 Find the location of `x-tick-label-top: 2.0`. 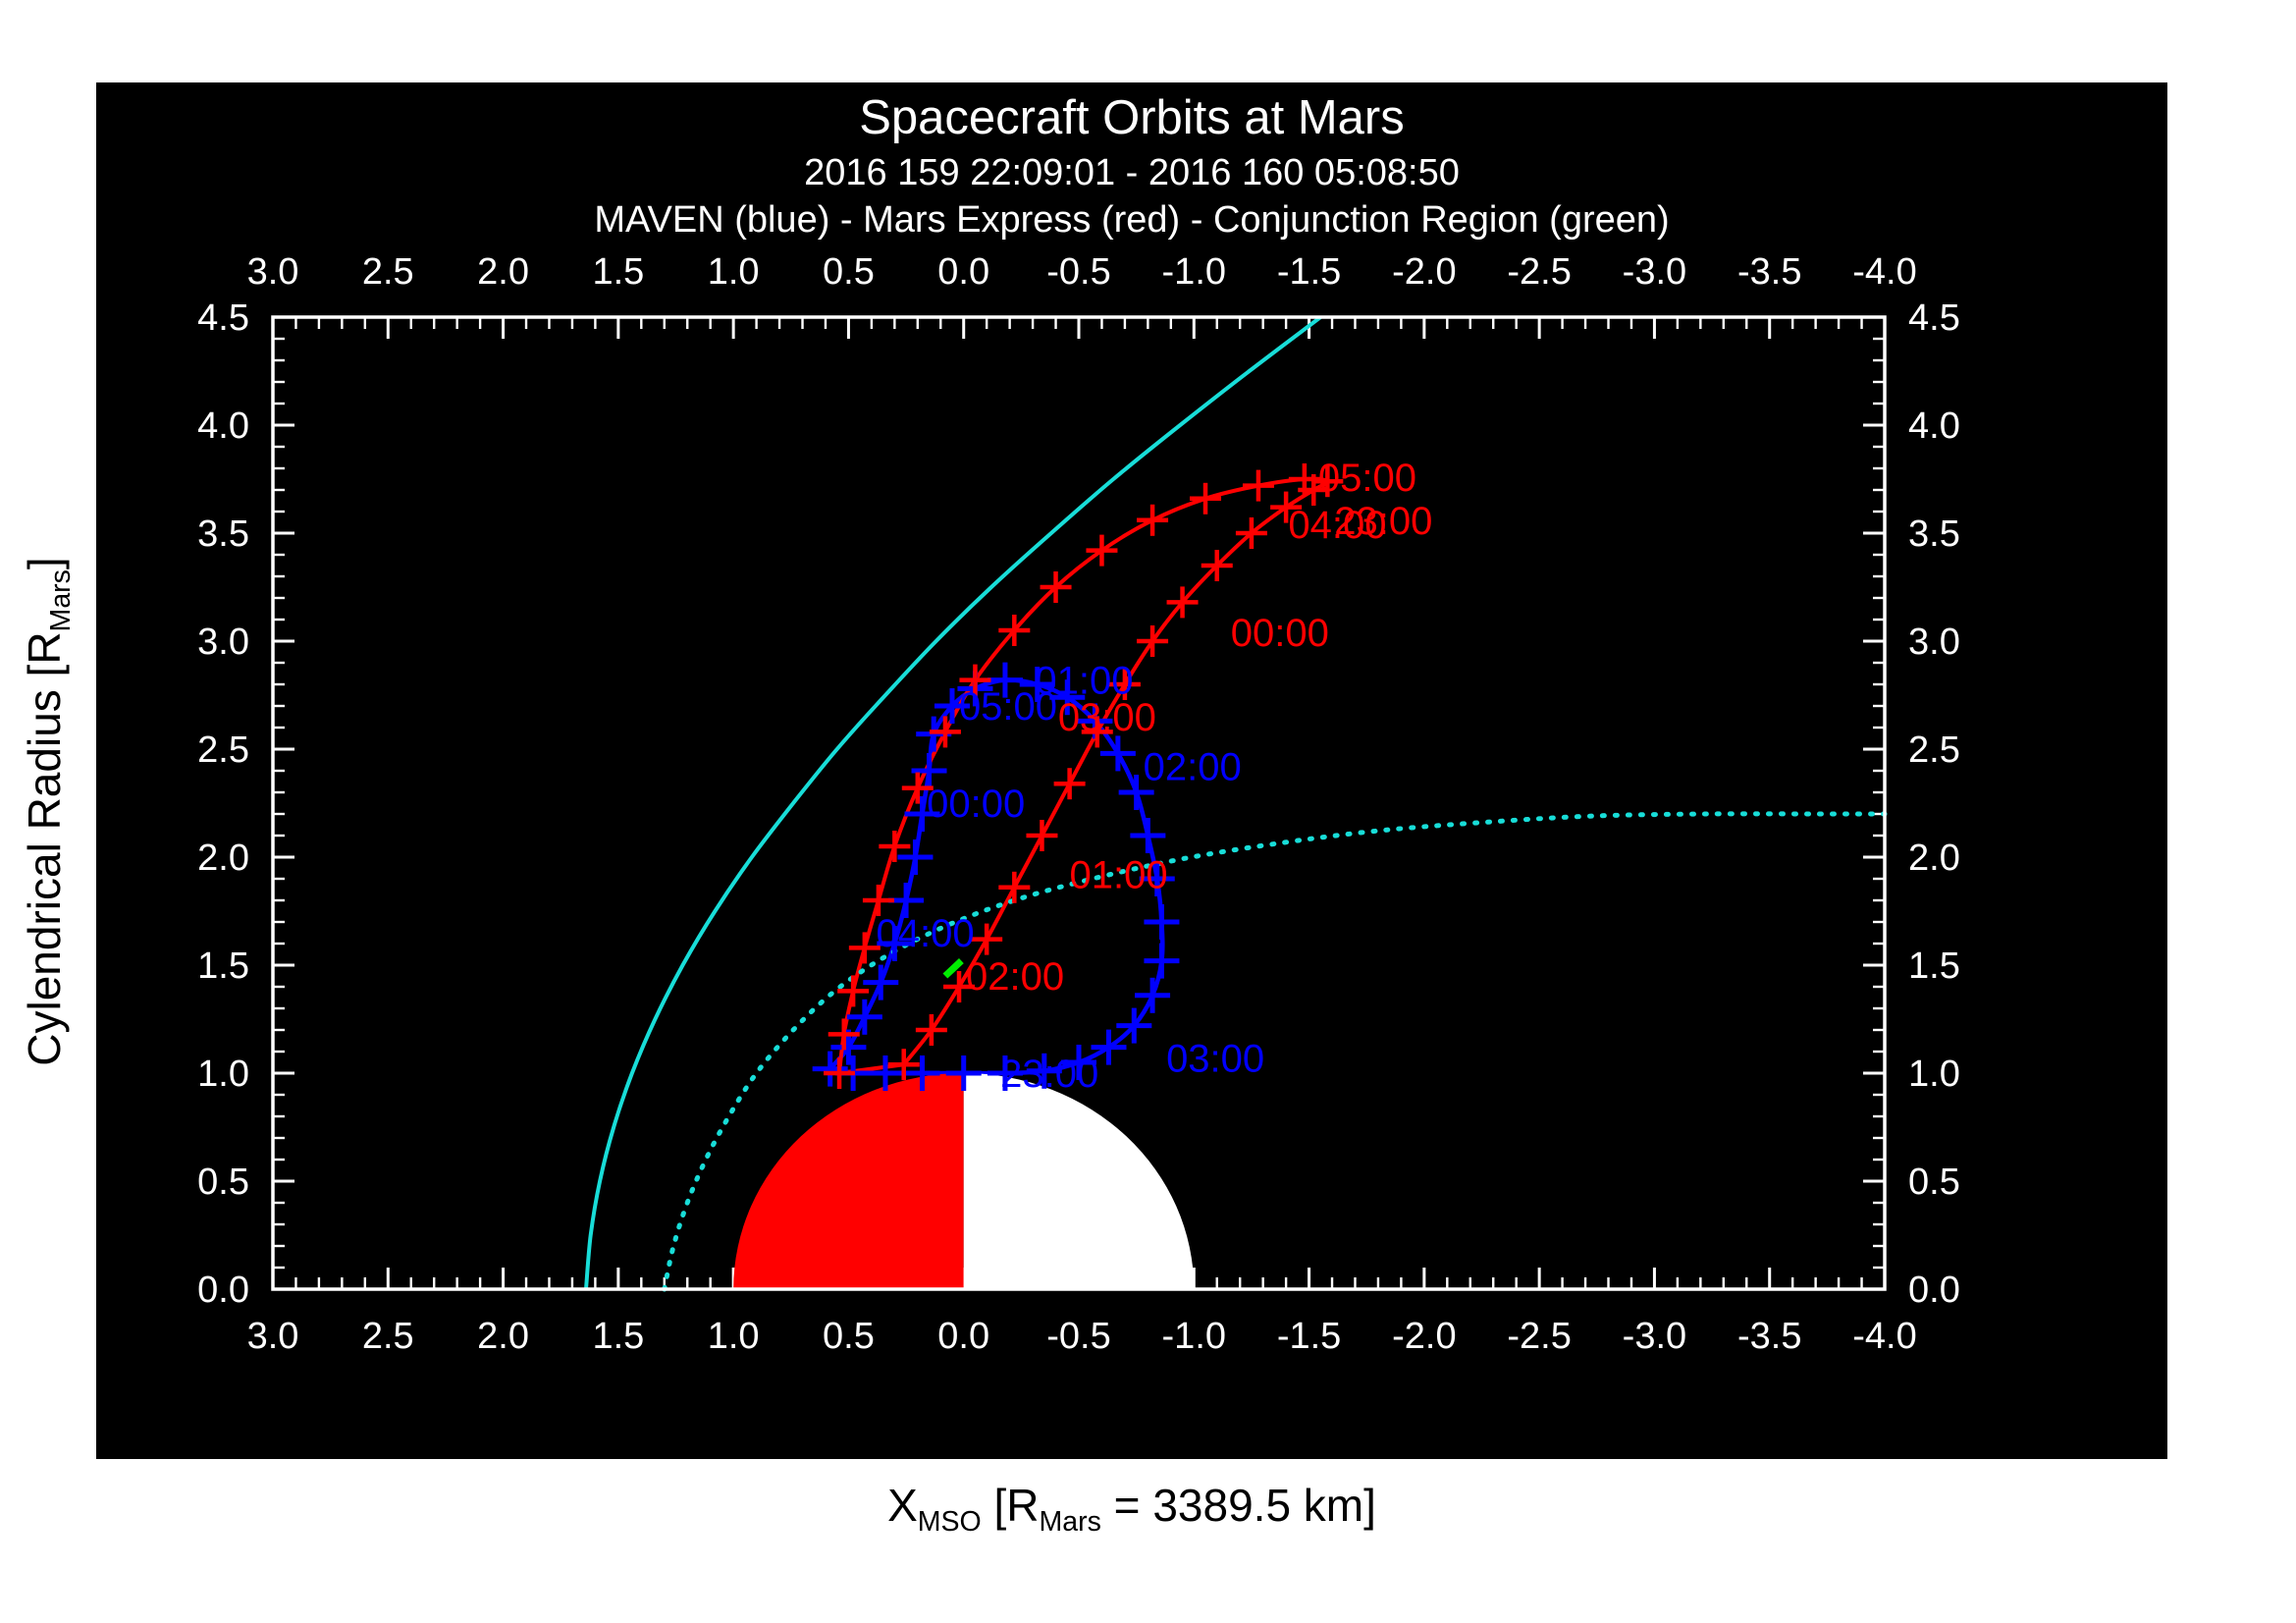

x-tick-label-top: 2.0 is located at coordinates (503, 272).